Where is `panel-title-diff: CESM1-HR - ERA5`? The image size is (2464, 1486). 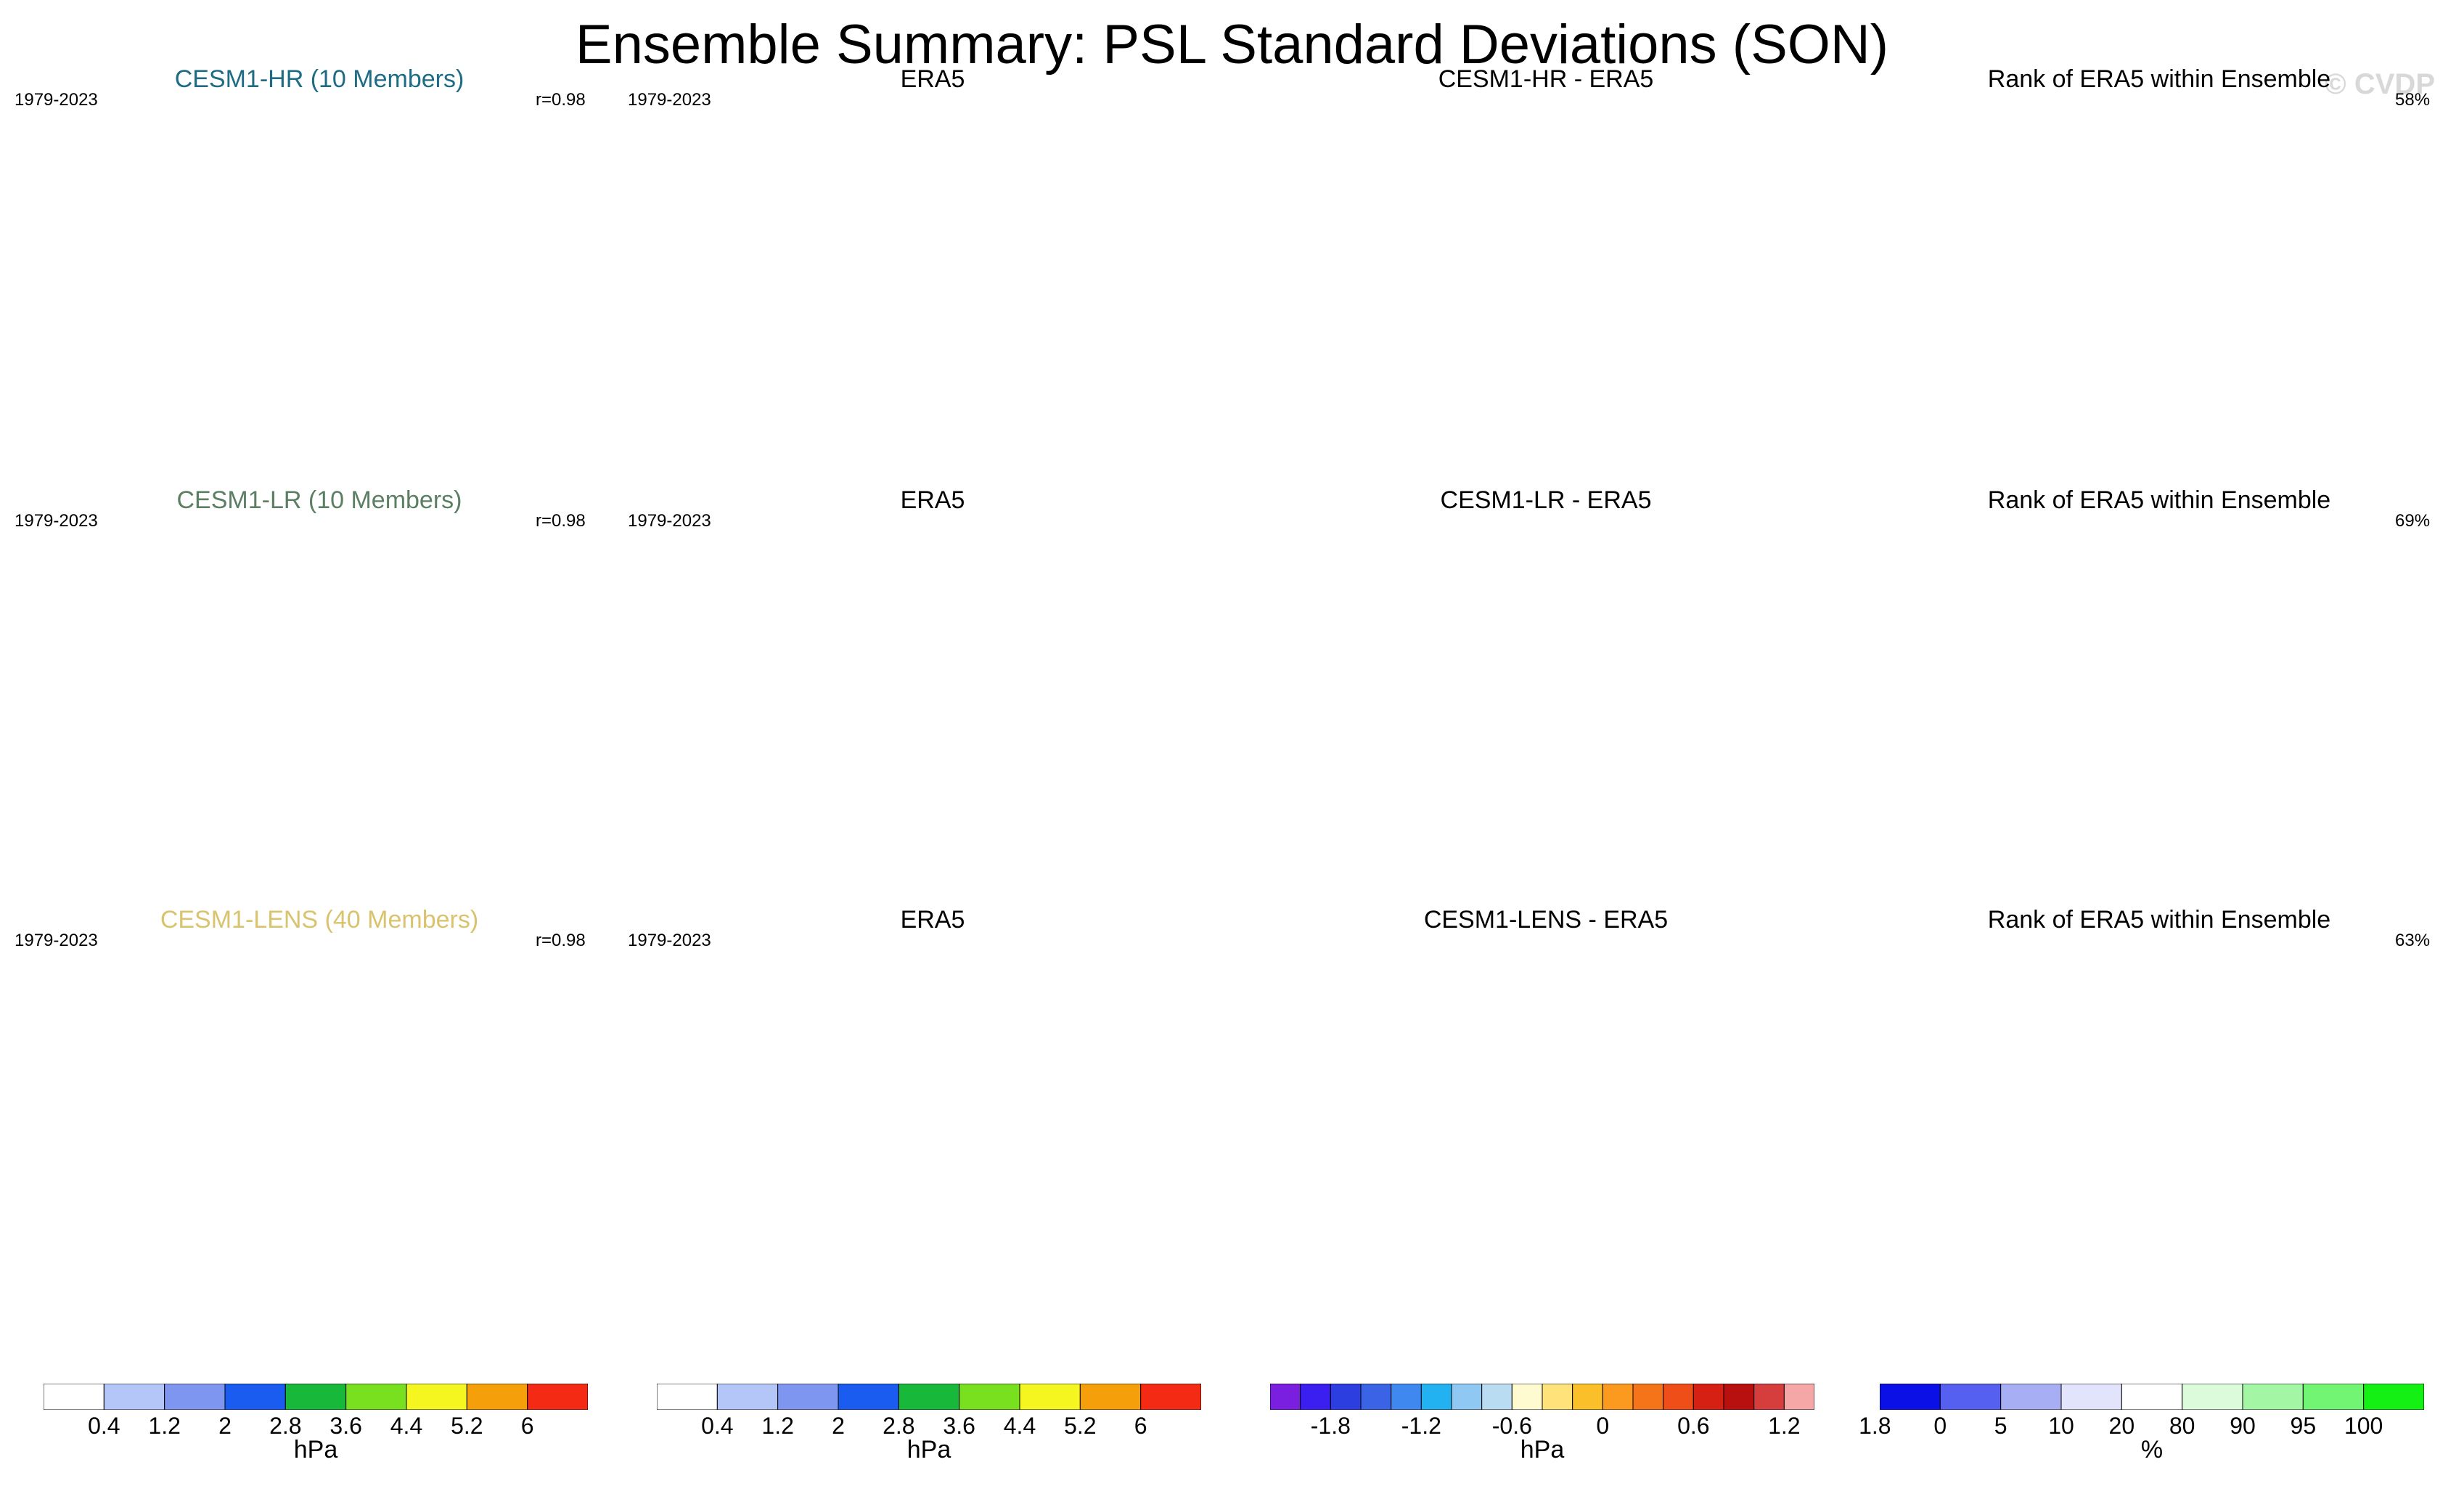 panel-title-diff: CESM1-HR - ERA5 is located at coordinates (1546, 79).